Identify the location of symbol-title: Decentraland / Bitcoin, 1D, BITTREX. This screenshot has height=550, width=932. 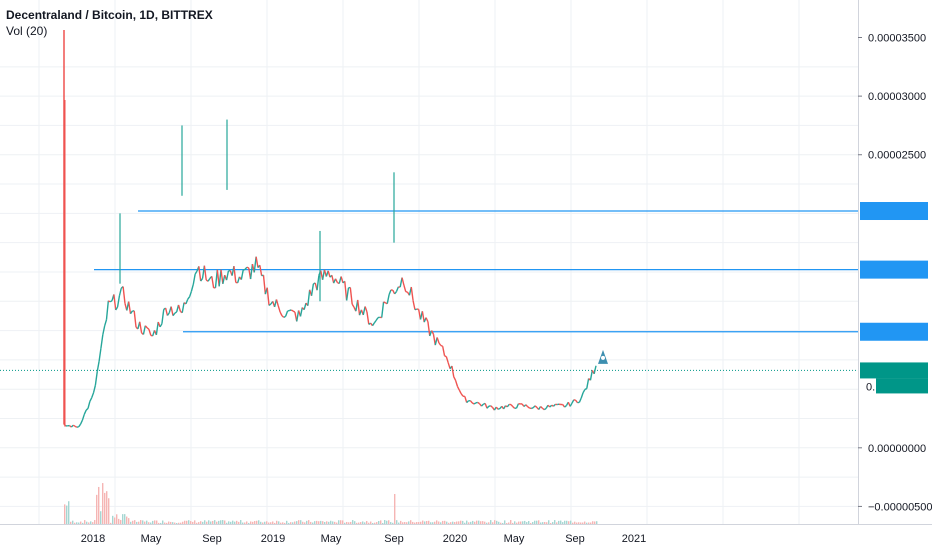
(109, 15).